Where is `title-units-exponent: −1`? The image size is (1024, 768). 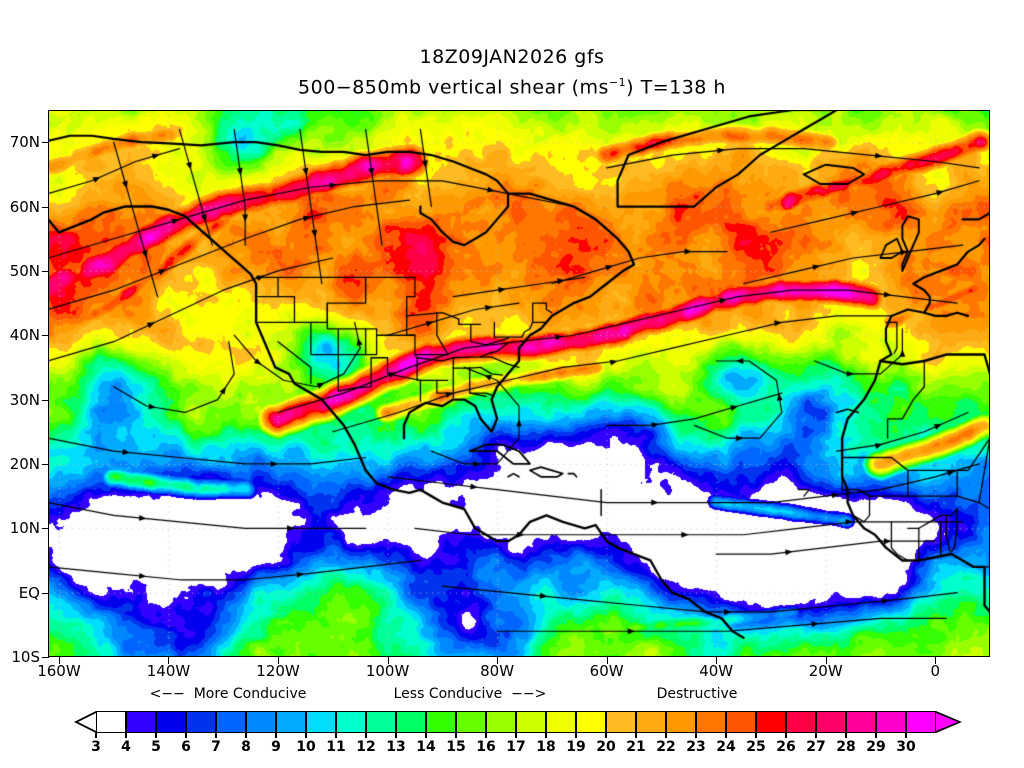 title-units-exponent: −1 is located at coordinates (617, 82).